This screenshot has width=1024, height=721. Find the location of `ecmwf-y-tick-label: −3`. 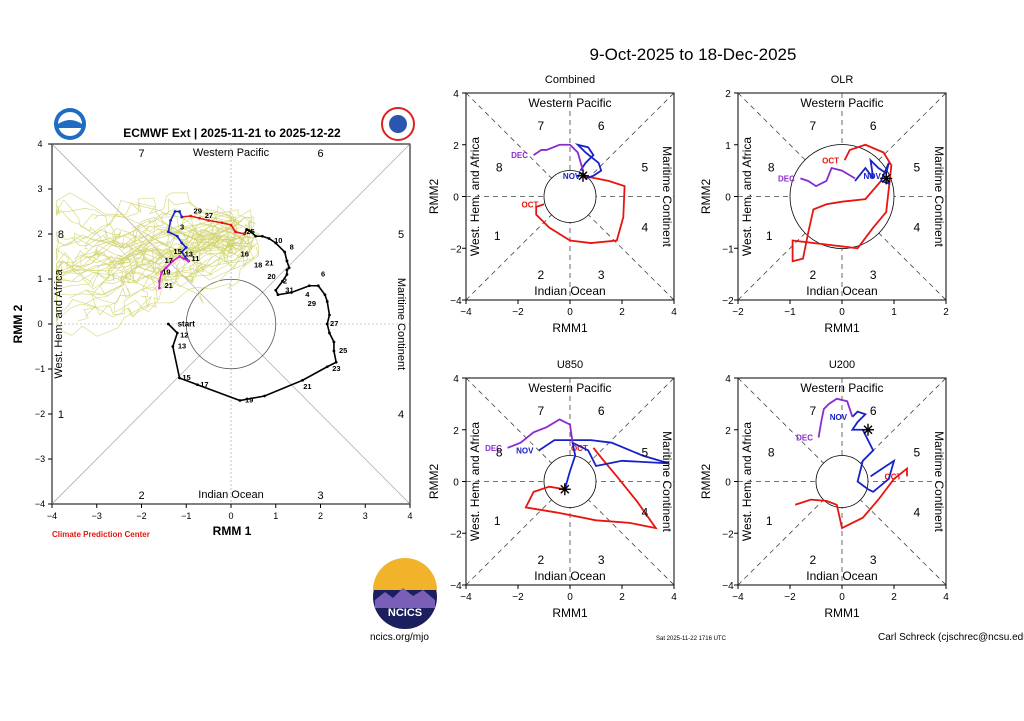

ecmwf-y-tick-label: −3 is located at coordinates (40, 459).